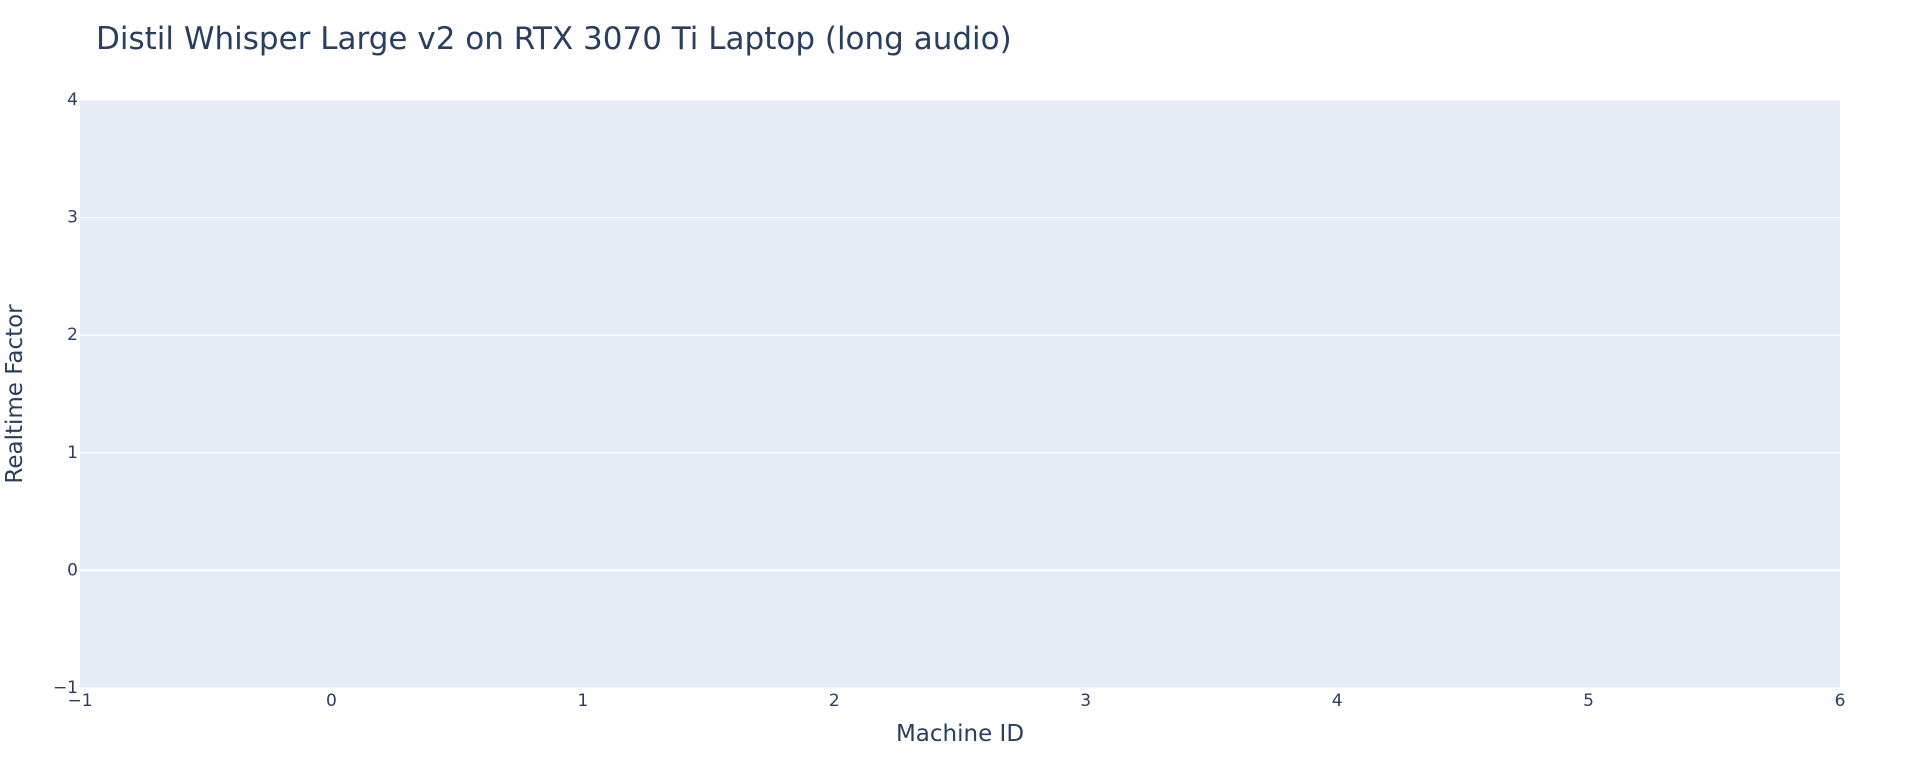 The width and height of the screenshot is (1920, 772). Describe the element at coordinates (1085, 701) in the screenshot. I see `x-tick-label: 3` at that location.